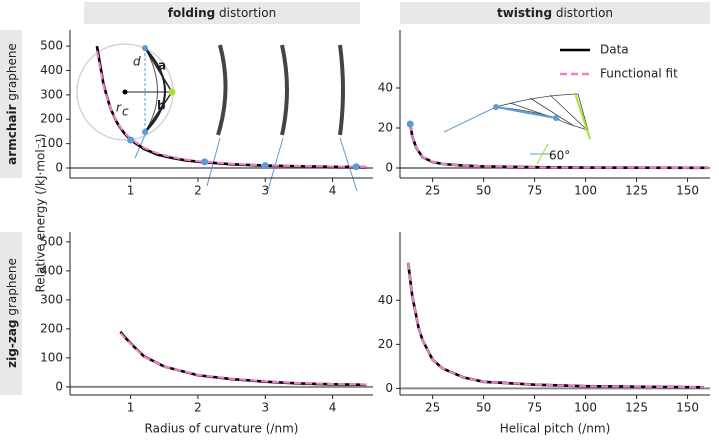  Describe the element at coordinates (161, 106) in the screenshot. I see `annotation: b` at that location.